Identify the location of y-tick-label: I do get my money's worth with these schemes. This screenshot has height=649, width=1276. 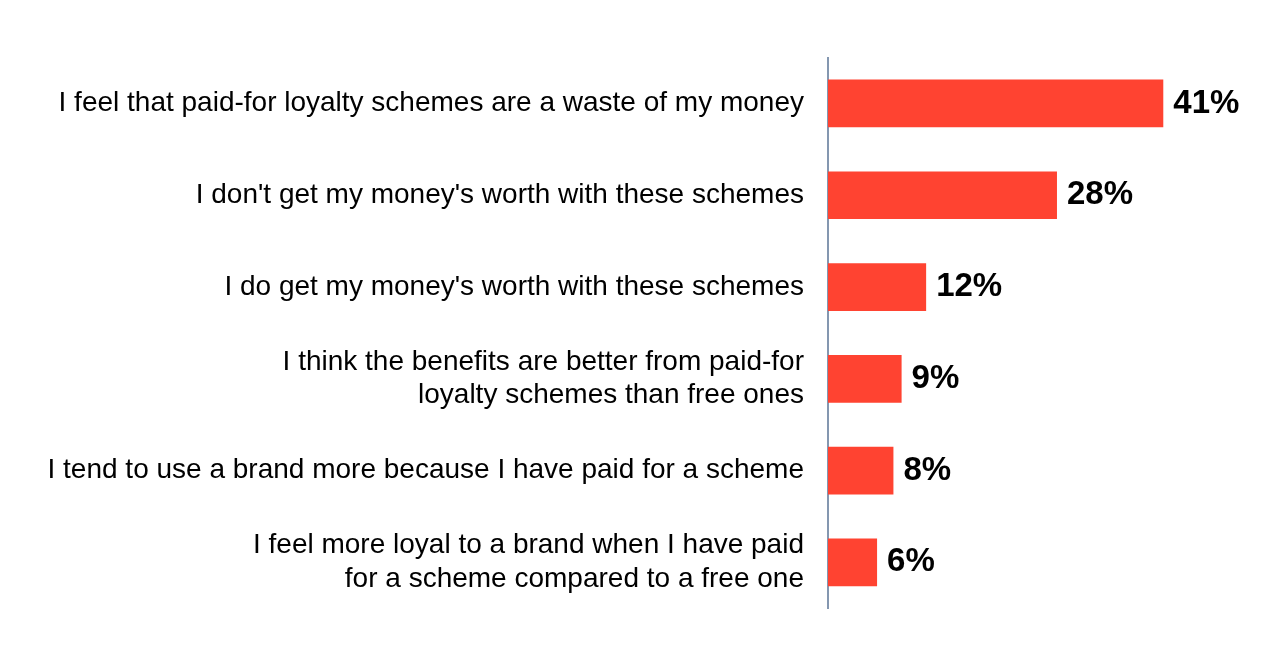
(514, 285).